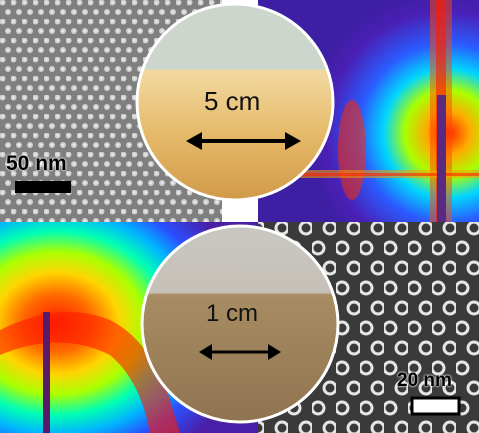 The width and height of the screenshot is (479, 433). I want to click on wafer-bottom-dimension-label: 1 cm, so click(232, 313).